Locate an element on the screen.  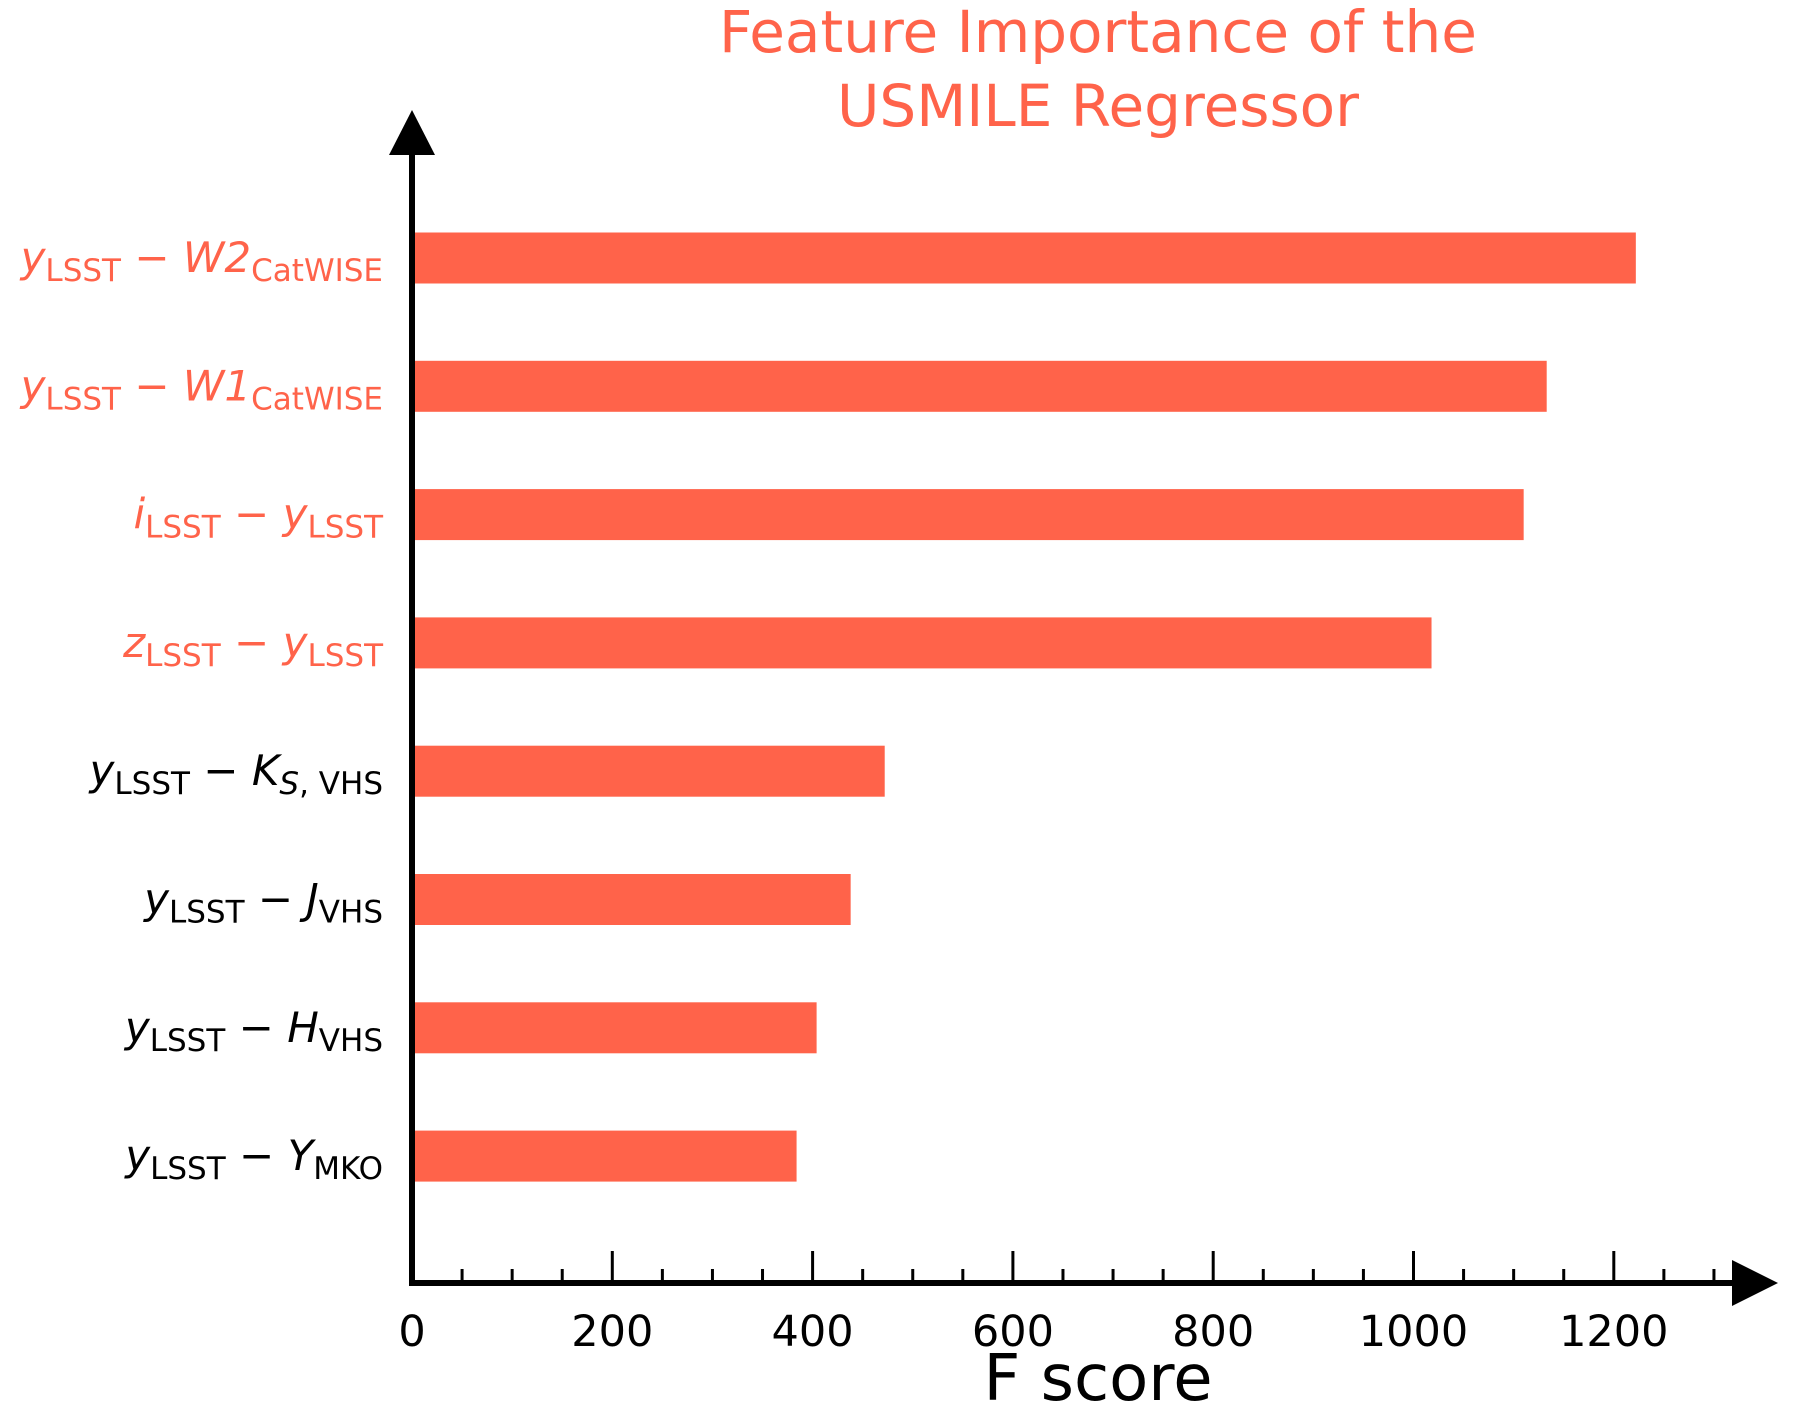
category-label-part: W1 is located at coordinates (217, 385).